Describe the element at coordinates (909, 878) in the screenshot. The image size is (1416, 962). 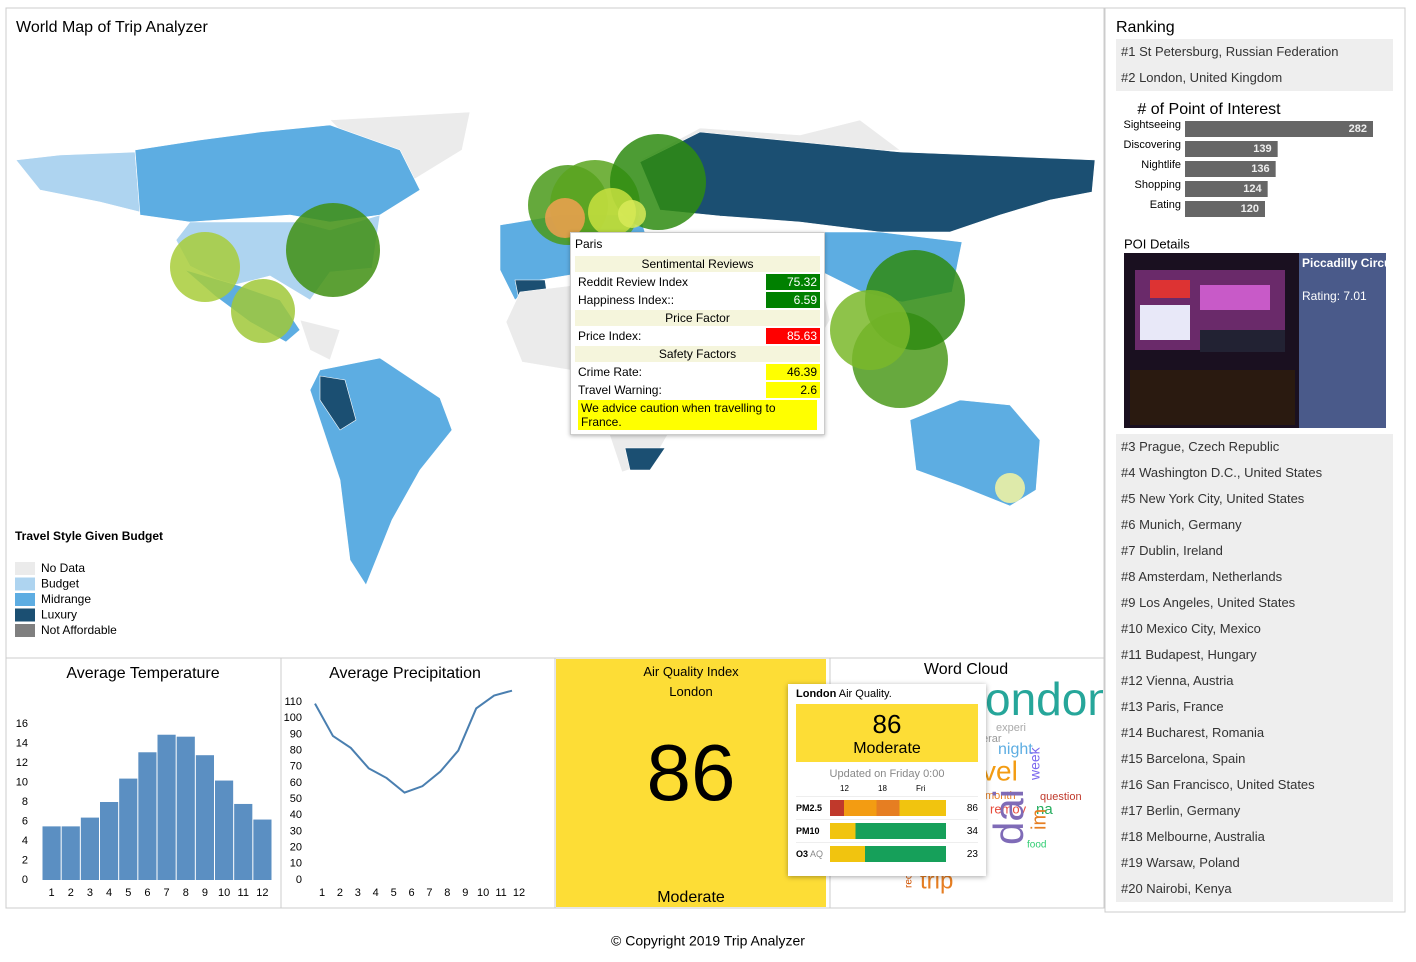
I see `cloud-word: reco` at that location.